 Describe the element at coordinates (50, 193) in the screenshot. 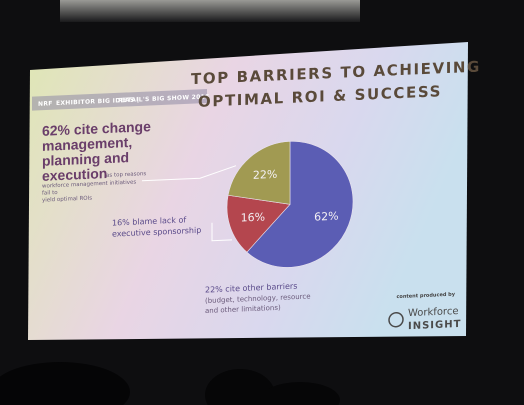

I see `callout-note: fail to` at that location.